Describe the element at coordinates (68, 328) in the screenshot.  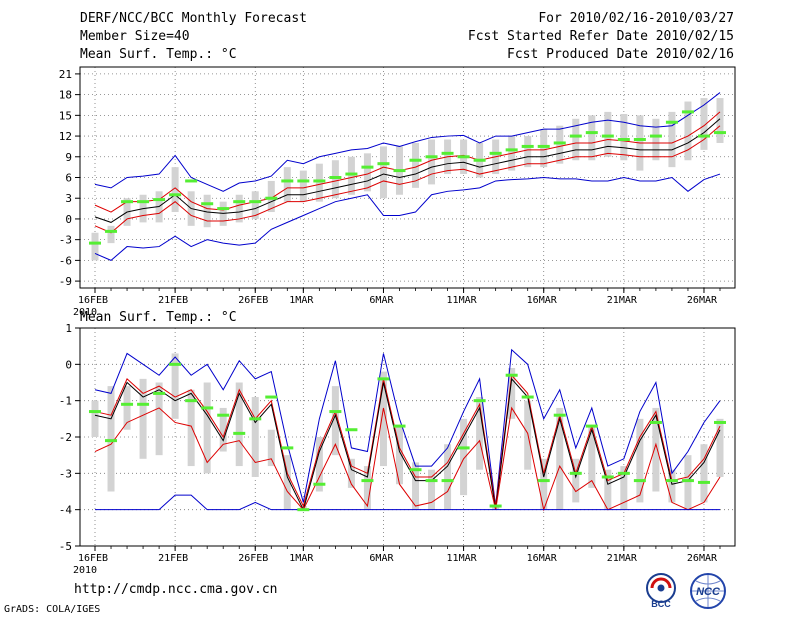
I see `y-tick-label: 1` at that location.